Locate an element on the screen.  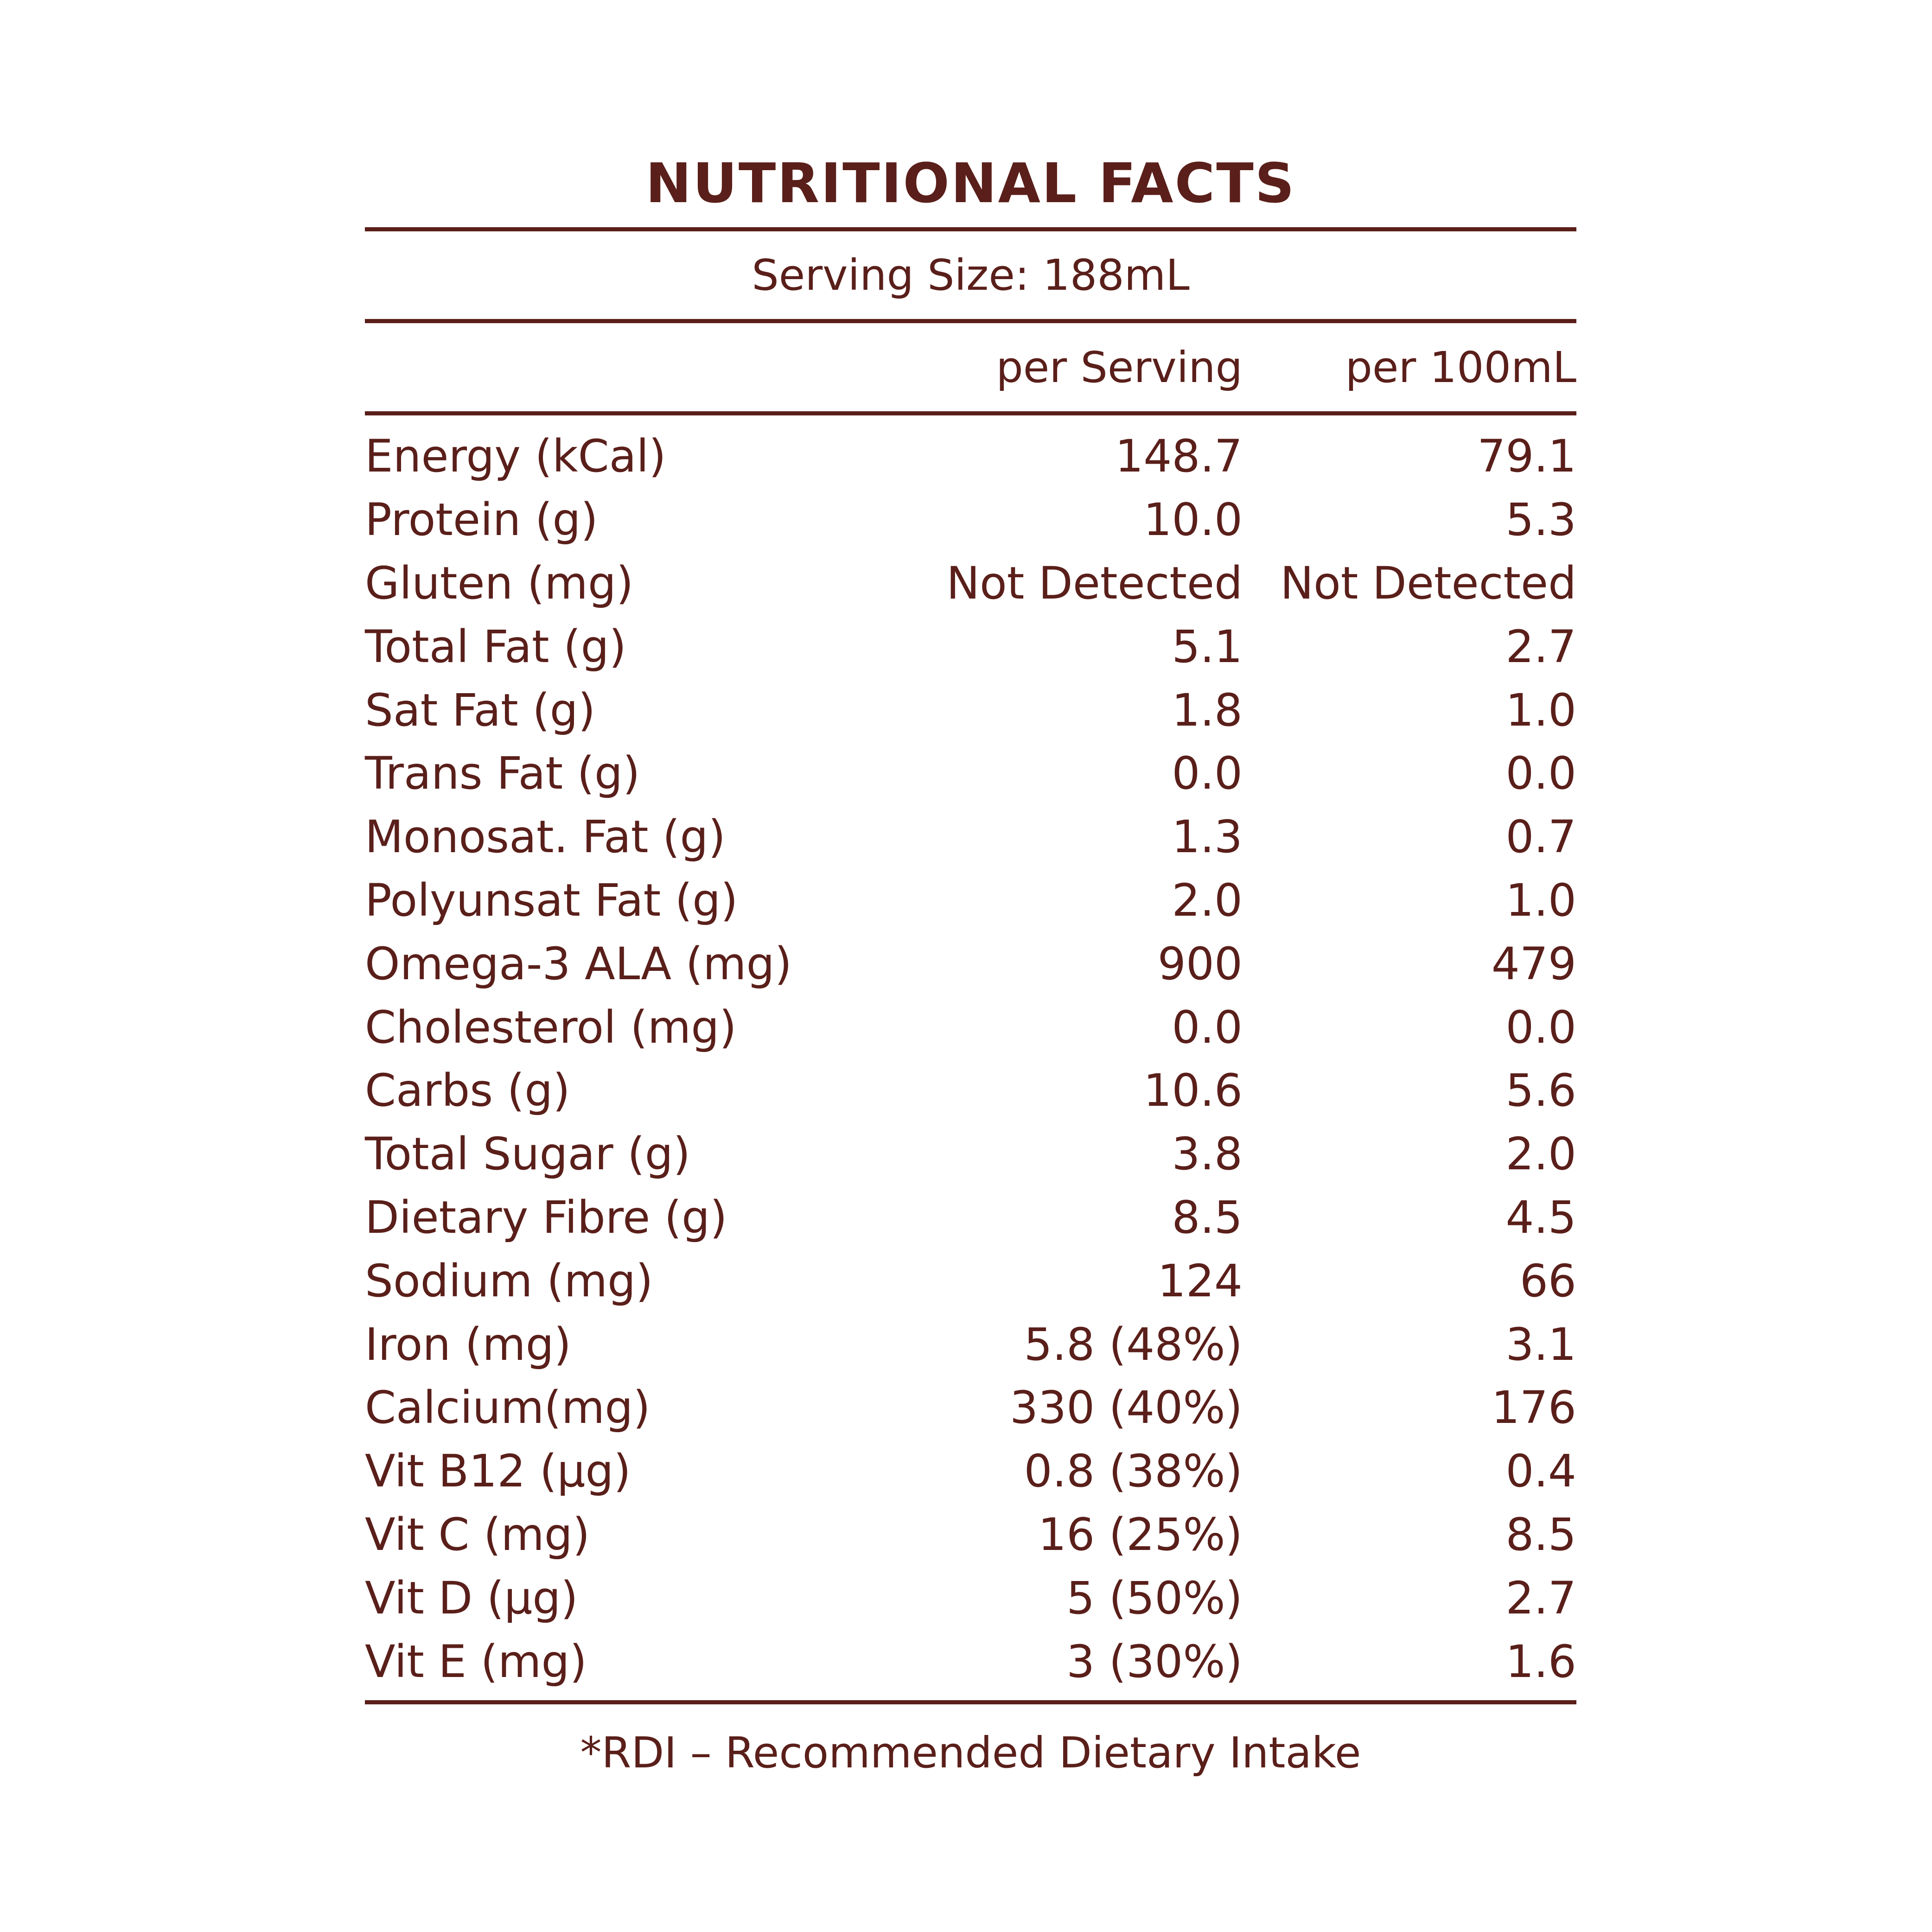
divider-bottom is located at coordinates (970, 1702).